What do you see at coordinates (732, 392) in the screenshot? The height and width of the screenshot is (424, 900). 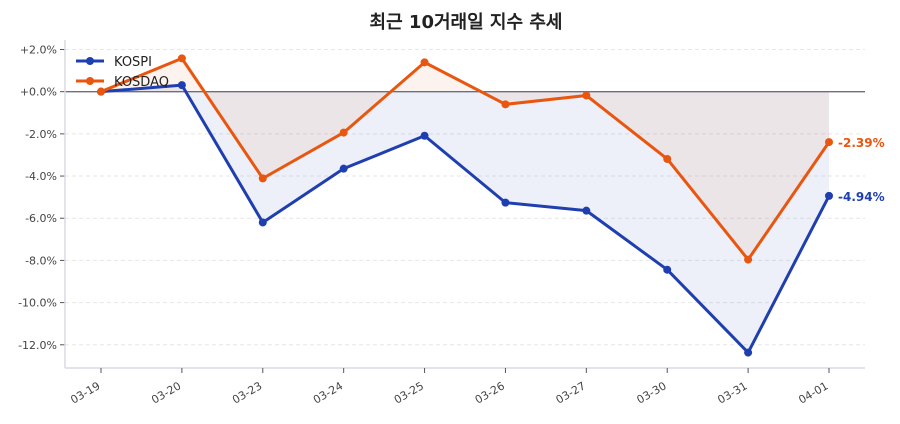 I see `x-tick-label: 03-31` at bounding box center [732, 392].